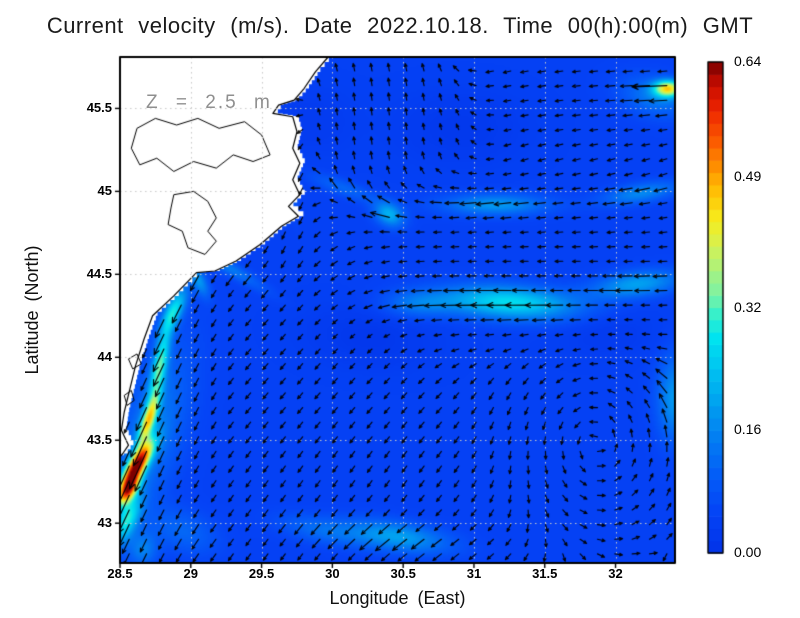 The image size is (800, 618). I want to click on x-tick-label: 31, so click(474, 573).